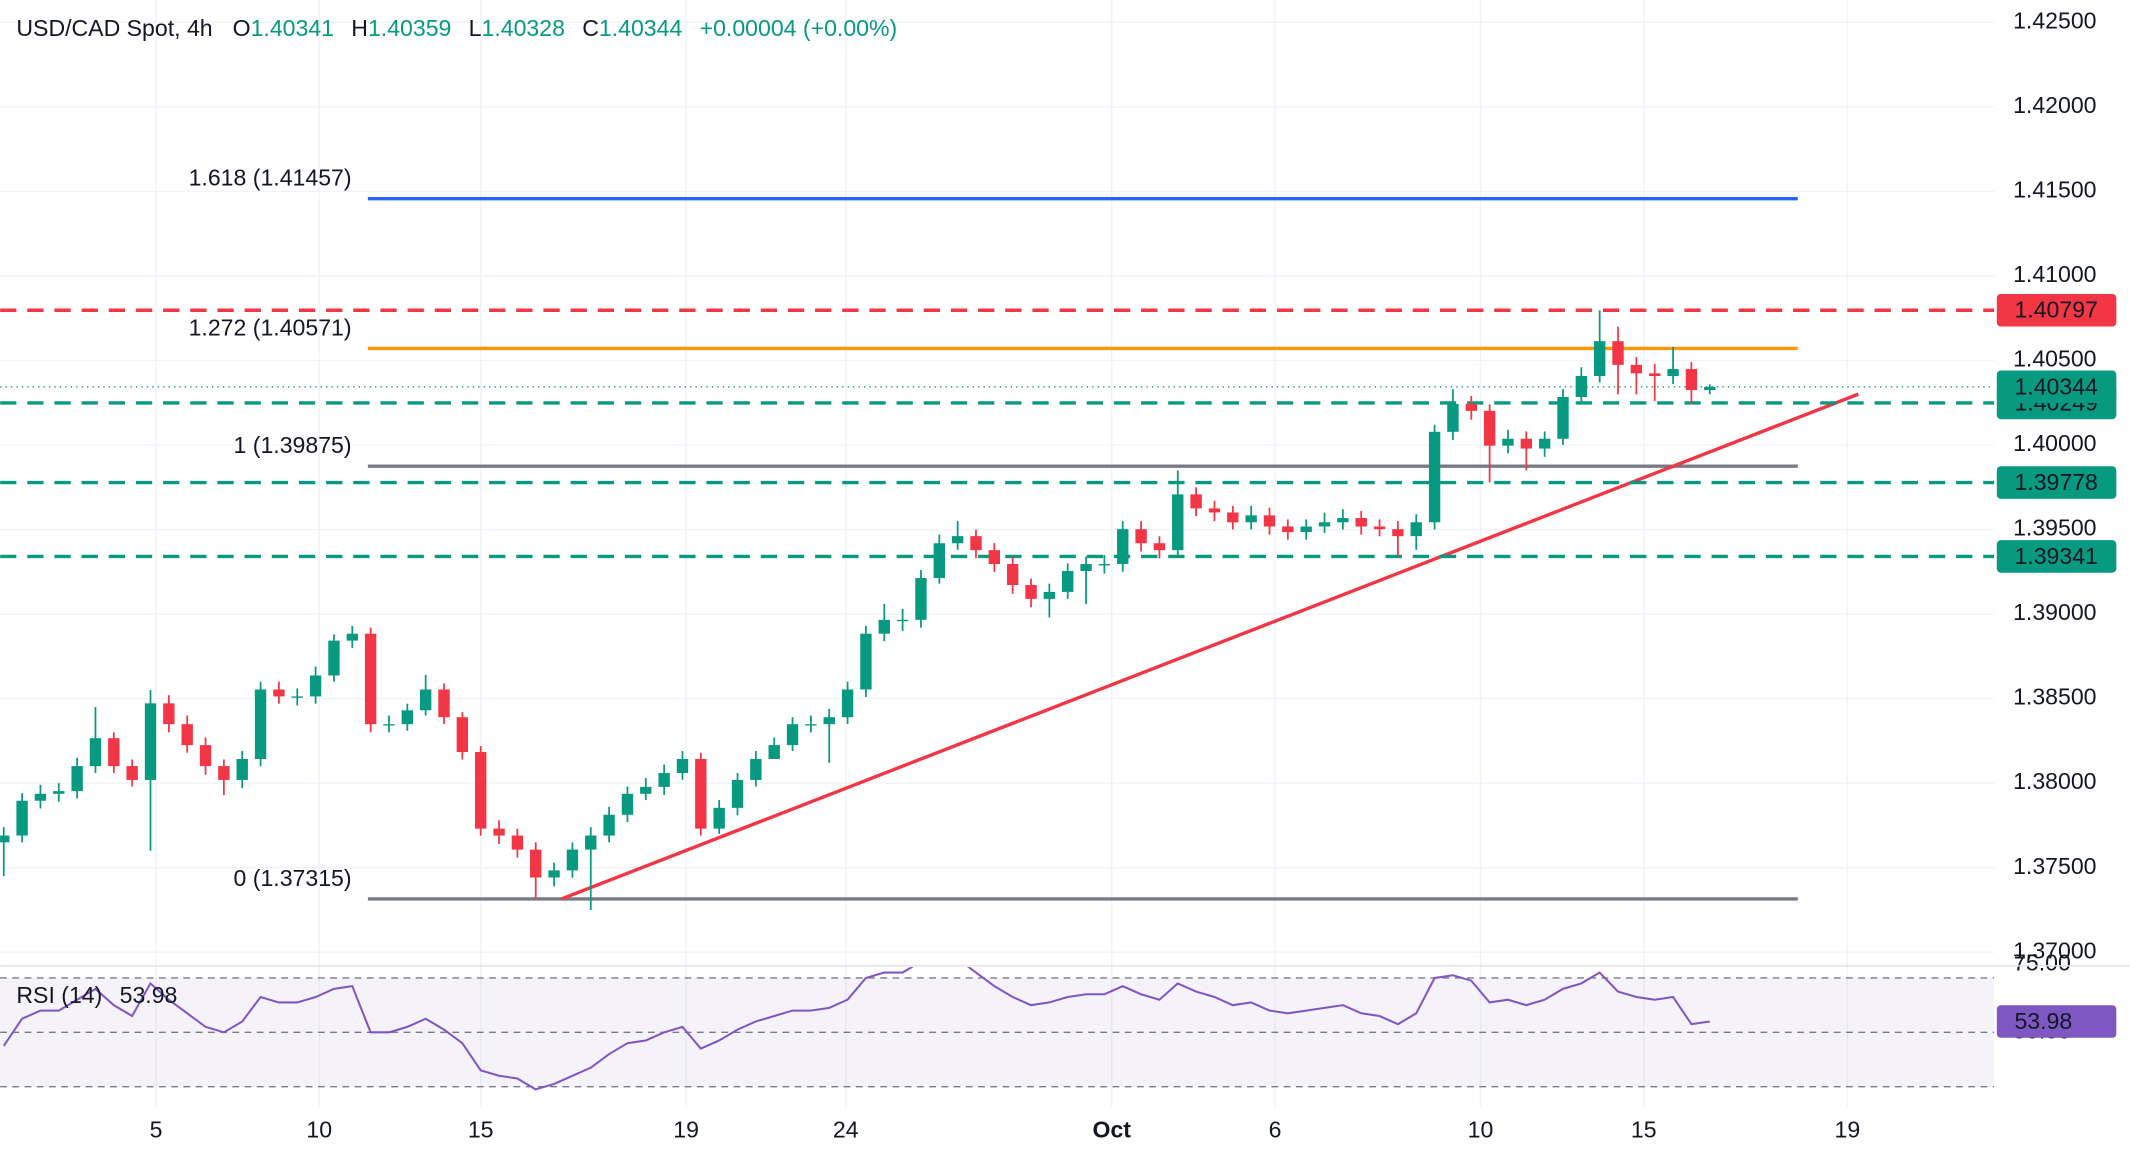 The height and width of the screenshot is (1160, 2130). What do you see at coordinates (2054, 359) in the screenshot?
I see `y-tick-label: 1.40500` at bounding box center [2054, 359].